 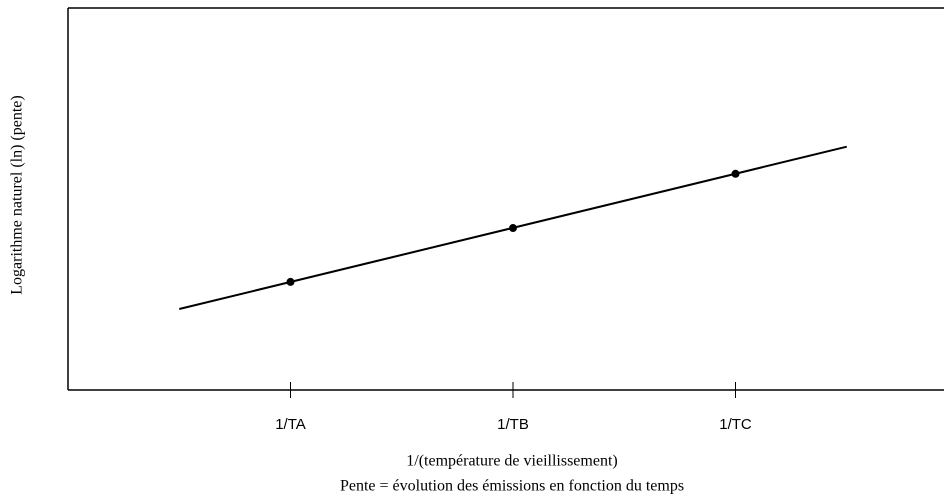 I want to click on x-tick-label: 1/TC, so click(x=735, y=424).